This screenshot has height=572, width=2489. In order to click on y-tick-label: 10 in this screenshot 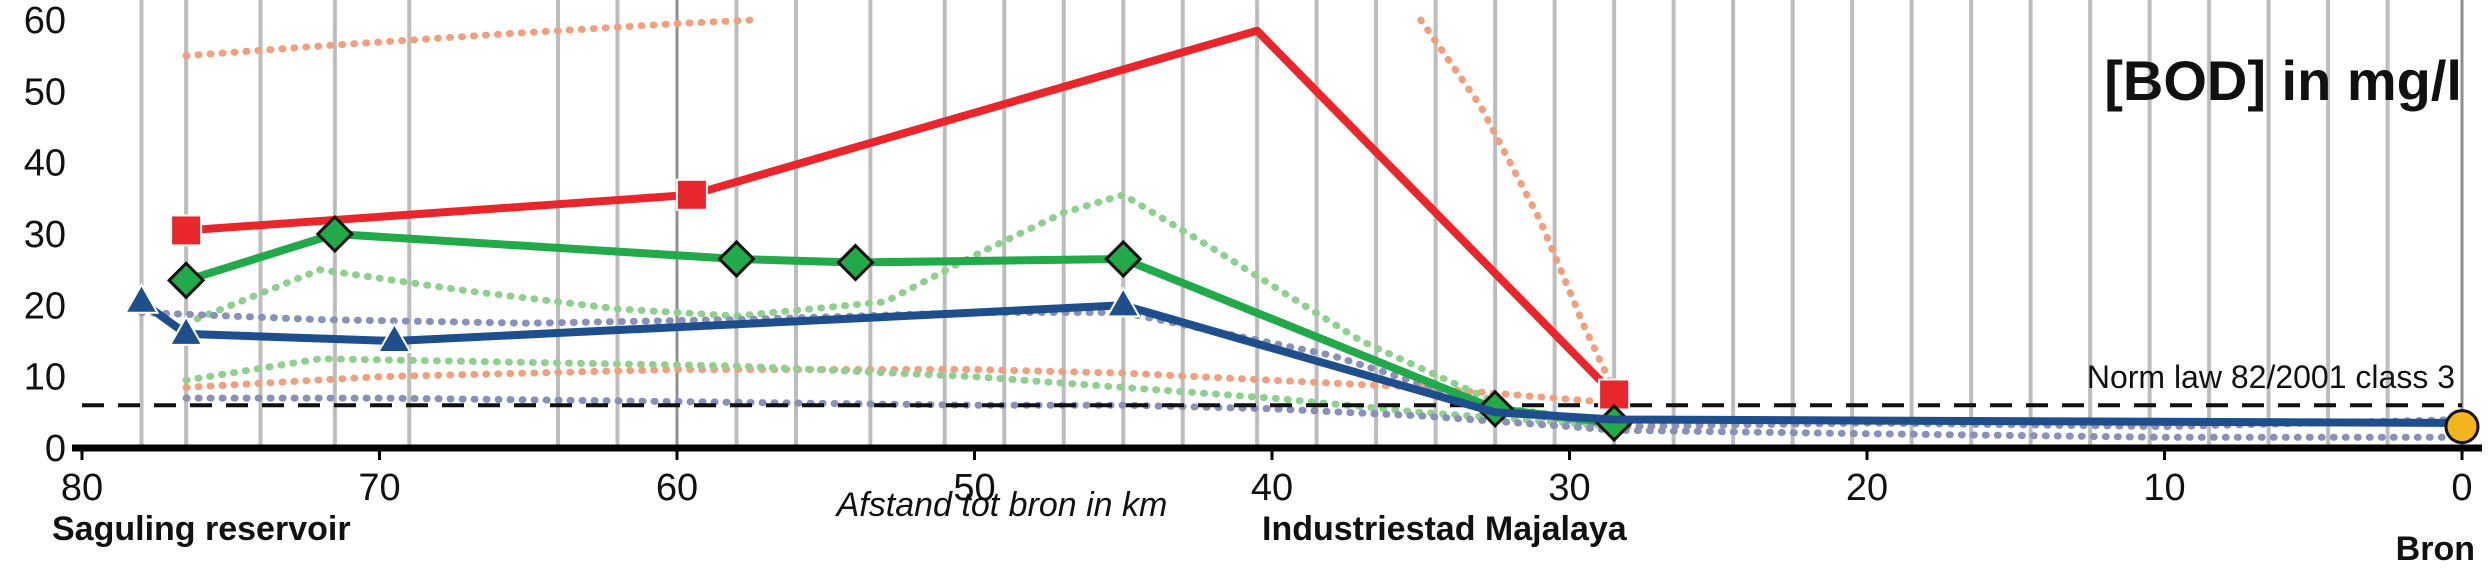, I will do `click(45, 378)`.